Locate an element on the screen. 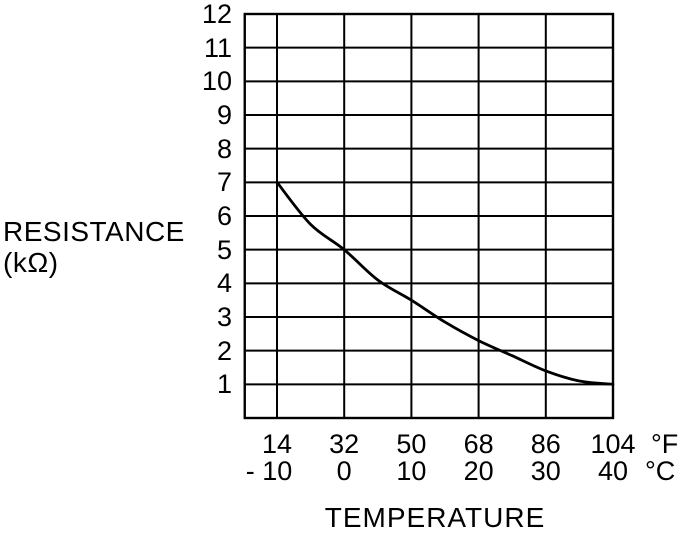 This screenshot has width=688, height=544. y-tick-label: 7 is located at coordinates (224, 182).